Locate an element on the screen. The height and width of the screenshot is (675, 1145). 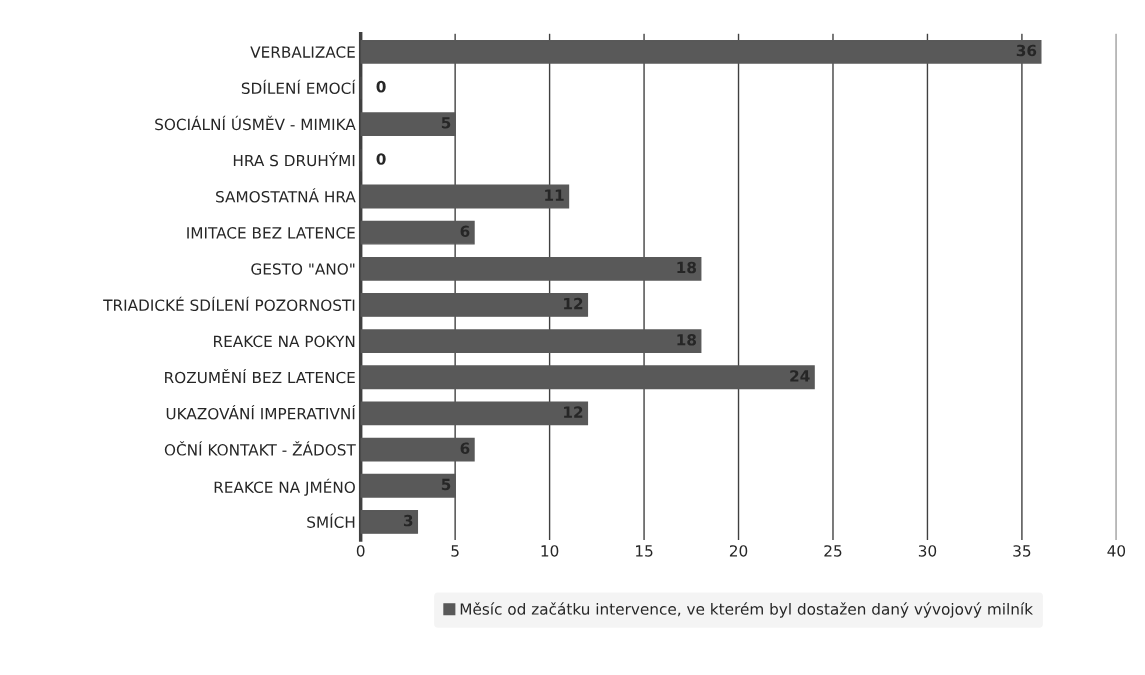
x-tick-label: 25 is located at coordinates (833, 551).